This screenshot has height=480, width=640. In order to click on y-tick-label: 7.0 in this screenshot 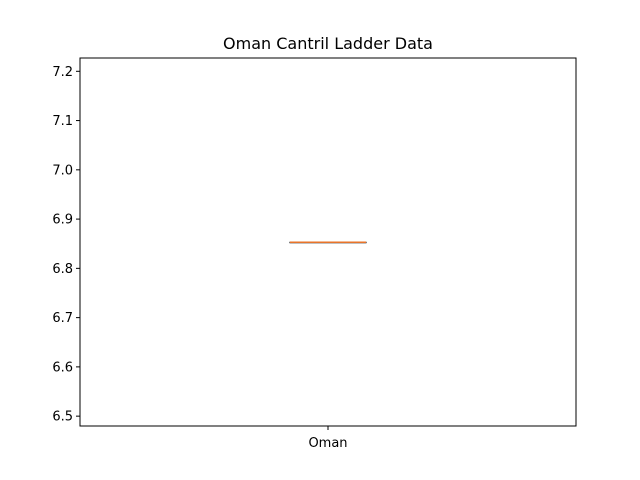, I will do `click(62, 170)`.